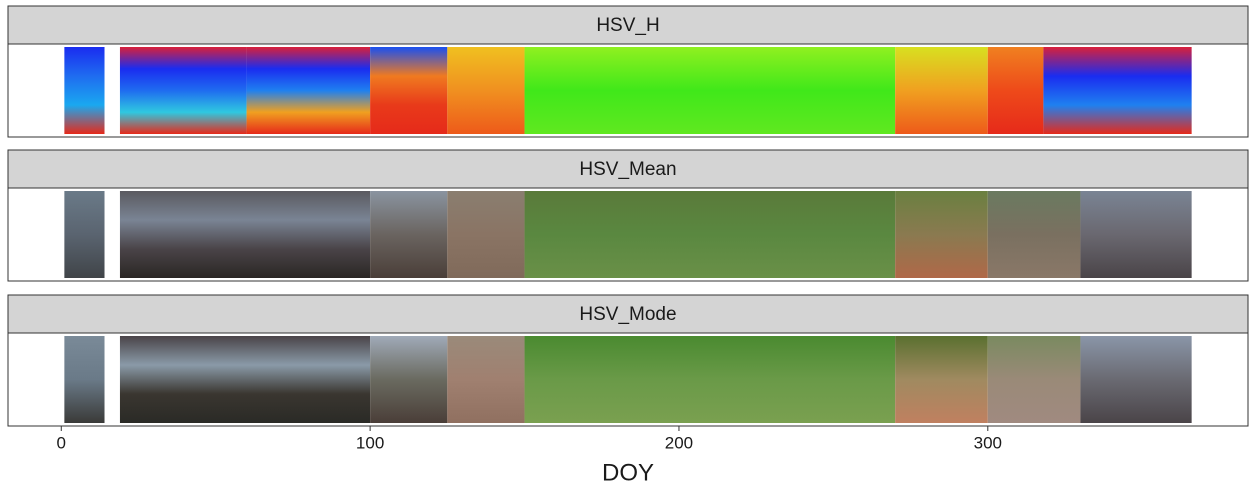 Image resolution: width=1256 pixels, height=495 pixels. What do you see at coordinates (628, 472) in the screenshot?
I see `x-axis-title: DOY` at bounding box center [628, 472].